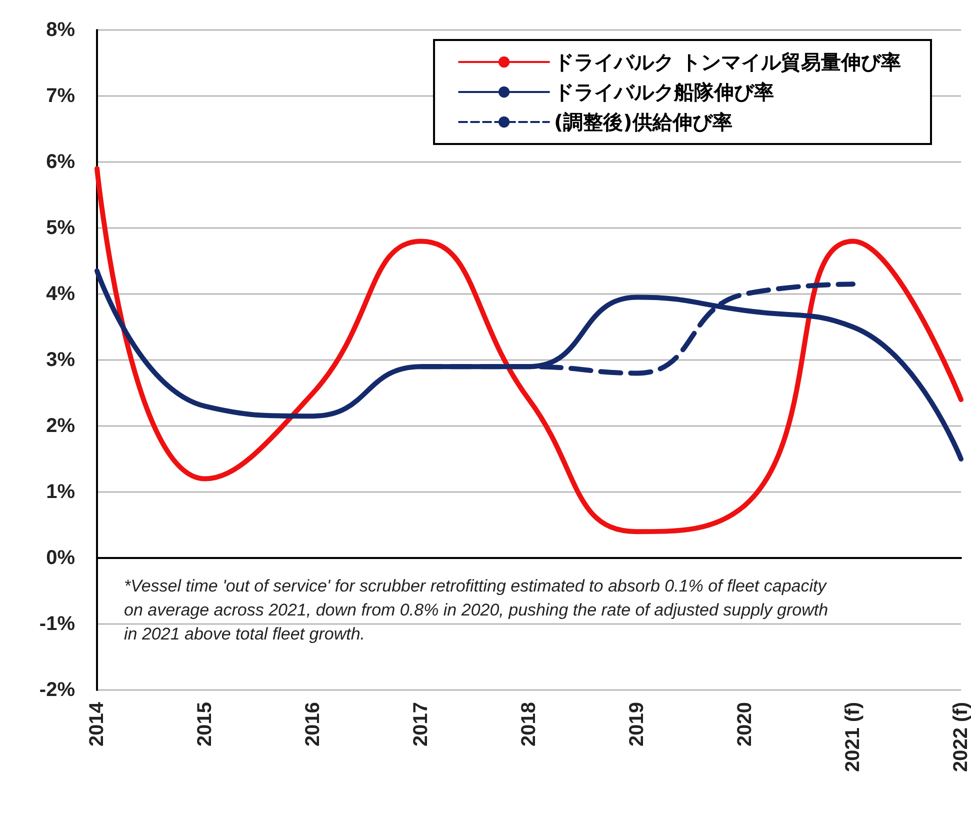  What do you see at coordinates (313, 724) in the screenshot?
I see `x-tick-label: 2016` at bounding box center [313, 724].